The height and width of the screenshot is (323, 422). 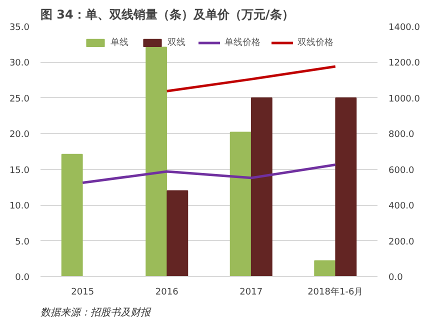 I want to click on y2-tick-label: 200.0, so click(x=401, y=242).